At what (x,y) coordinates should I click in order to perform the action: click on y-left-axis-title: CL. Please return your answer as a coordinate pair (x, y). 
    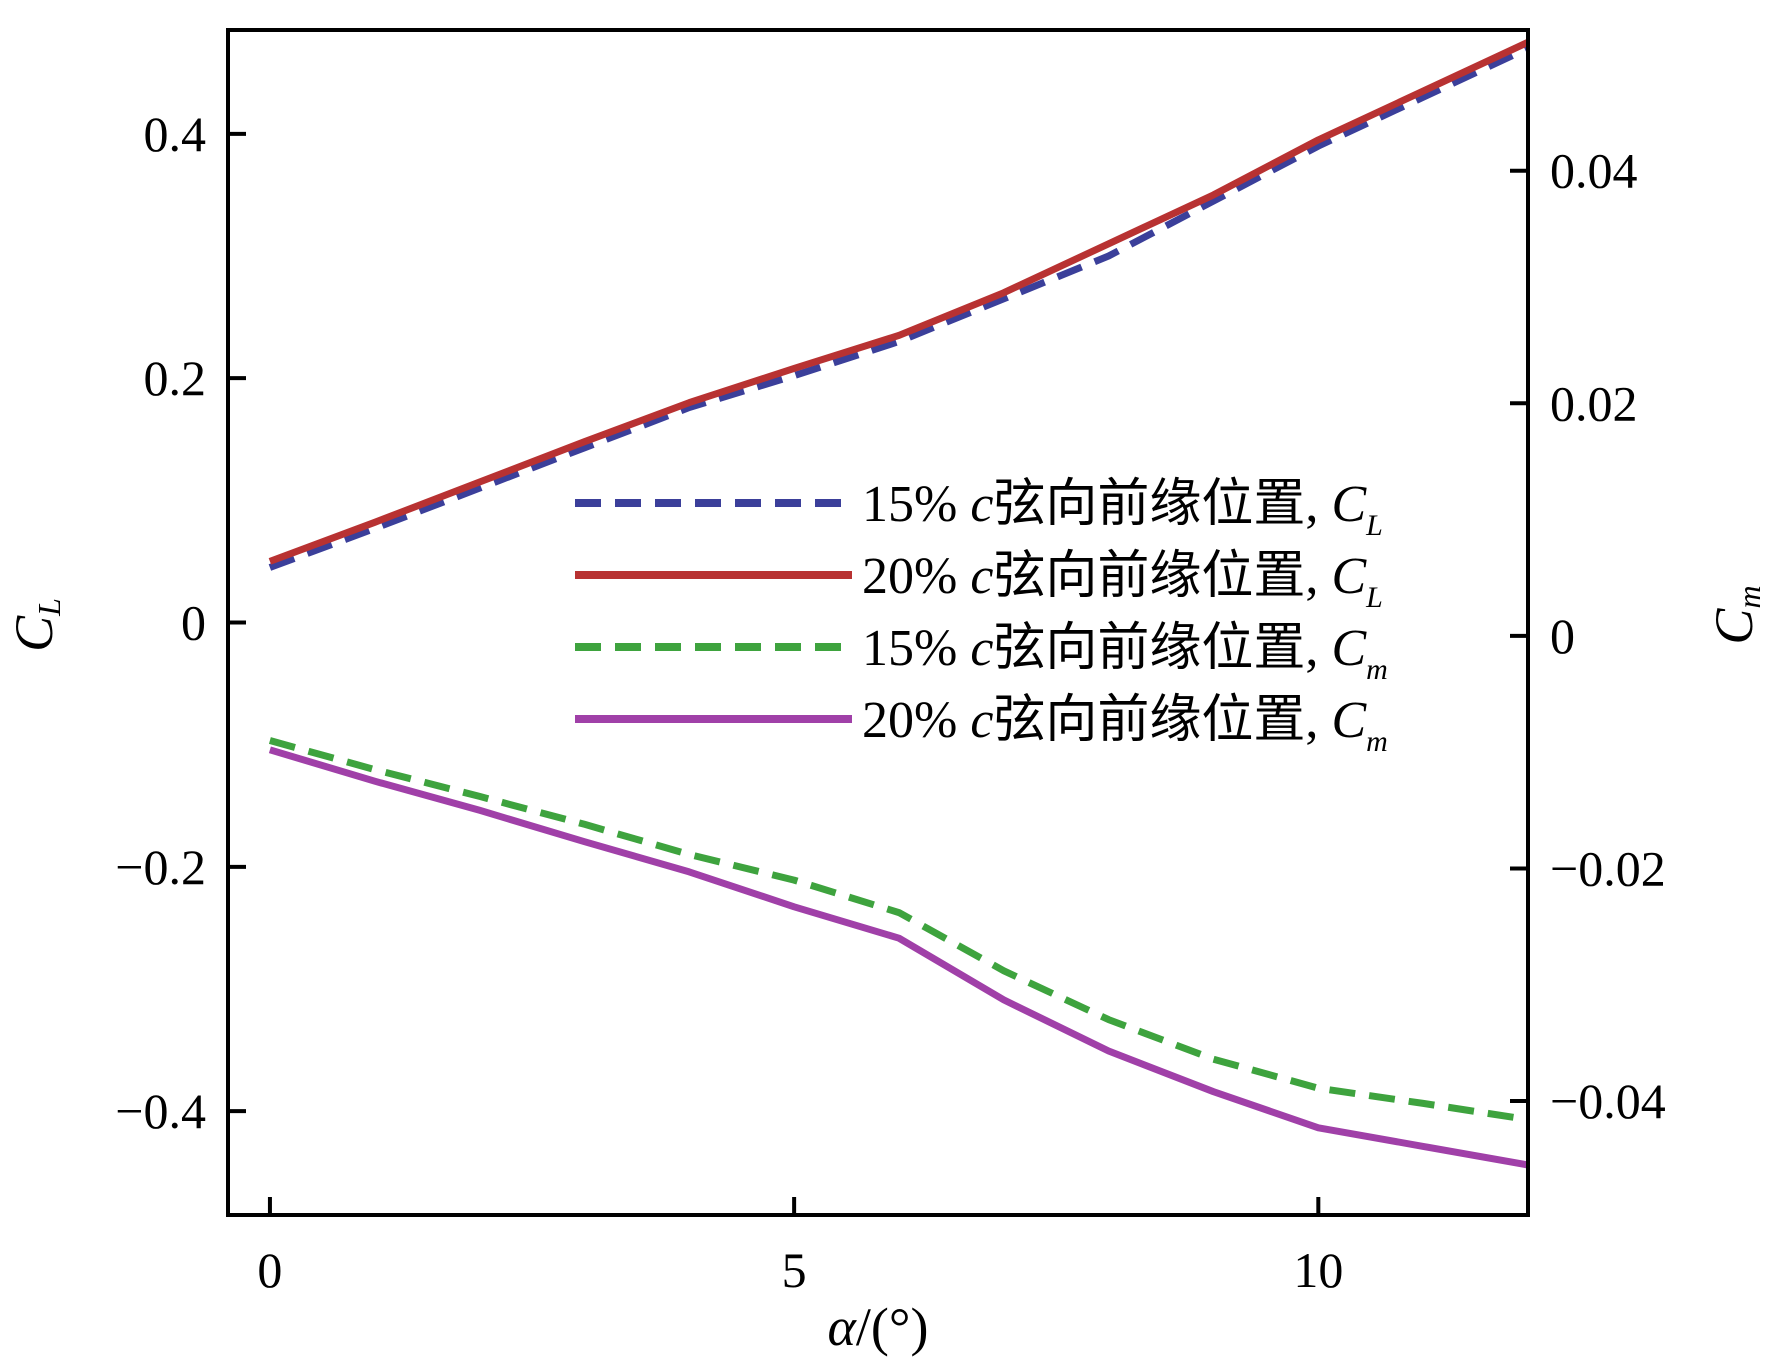
    Looking at the image, I should click on (35, 625).